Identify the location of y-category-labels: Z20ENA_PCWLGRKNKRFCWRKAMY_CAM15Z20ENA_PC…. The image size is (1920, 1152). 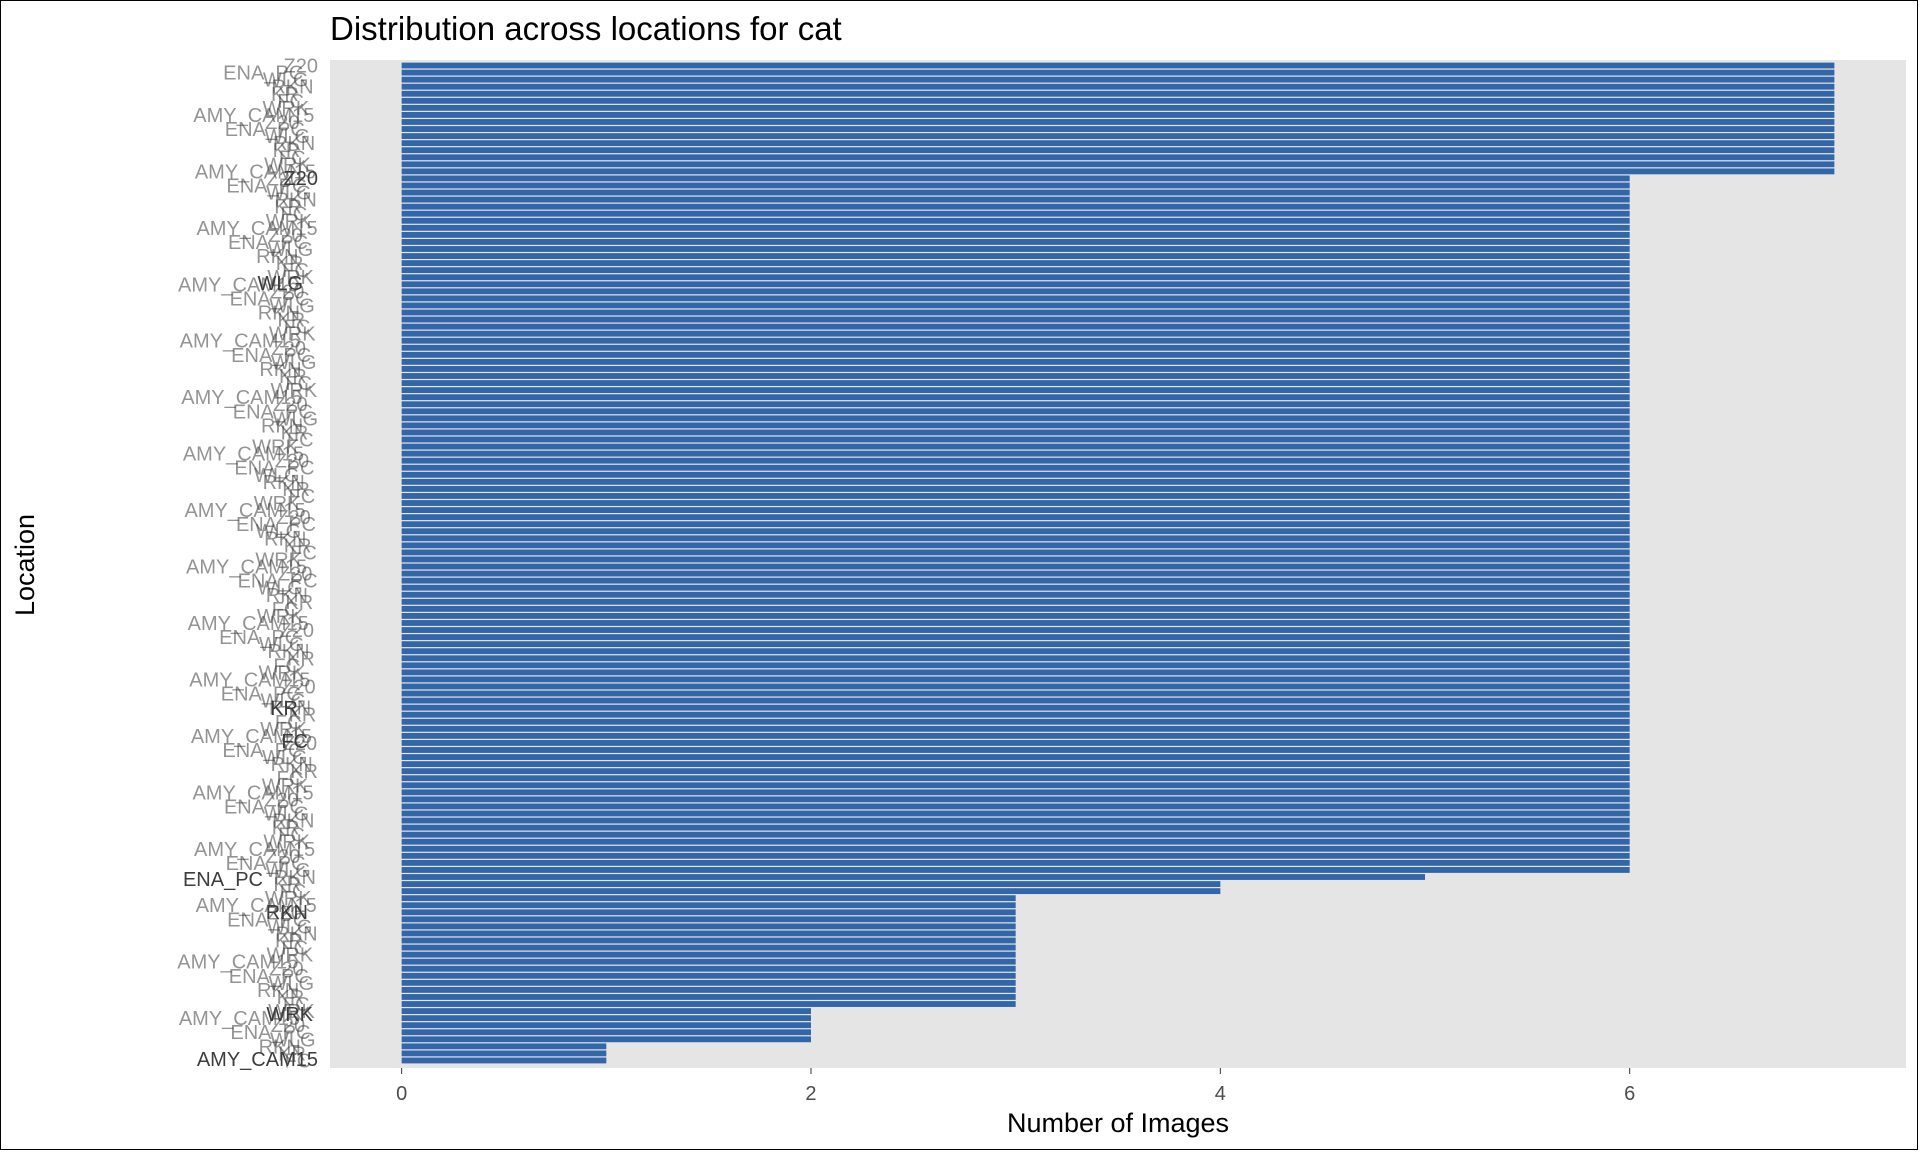
(247, 564).